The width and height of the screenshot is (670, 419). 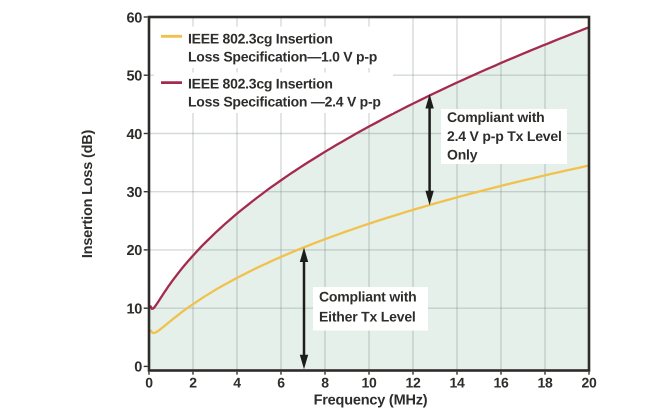 I want to click on svg-text: 6, so click(x=281, y=382).